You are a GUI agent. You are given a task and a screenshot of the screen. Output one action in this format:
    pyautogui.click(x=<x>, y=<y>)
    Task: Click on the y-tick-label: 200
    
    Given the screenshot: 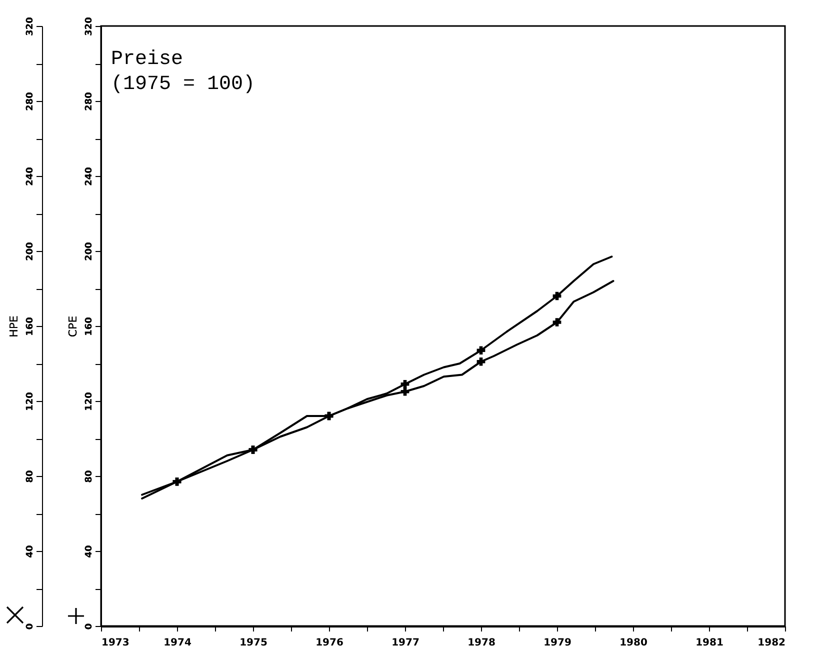 What is the action you would take?
    pyautogui.click(x=31, y=251)
    